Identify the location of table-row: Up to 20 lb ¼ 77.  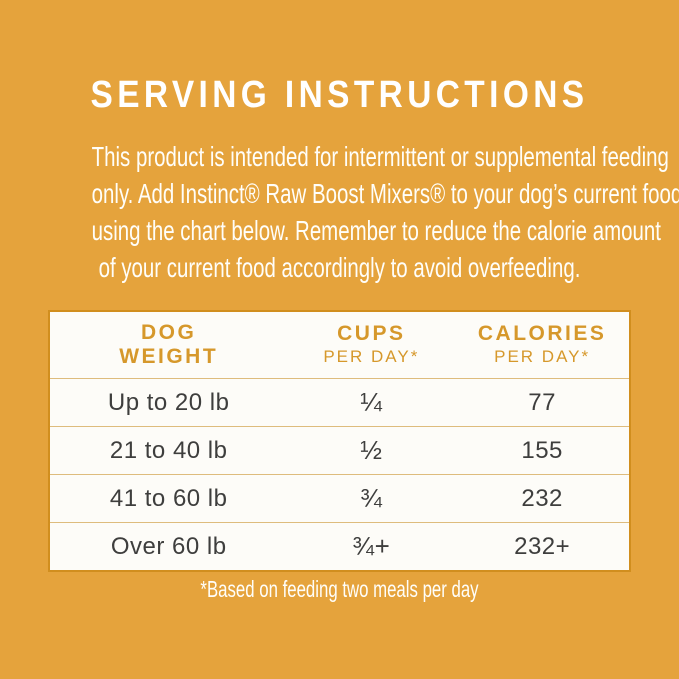
(339, 402).